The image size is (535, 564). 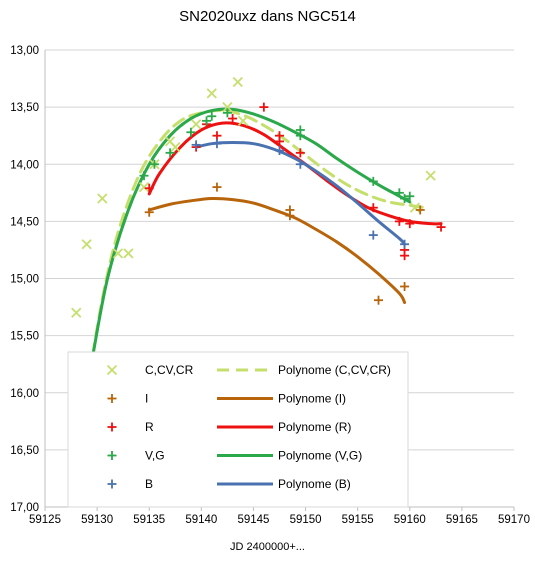 I want to click on legend-label: Polynome (C,CV,CR), so click(x=334, y=370).